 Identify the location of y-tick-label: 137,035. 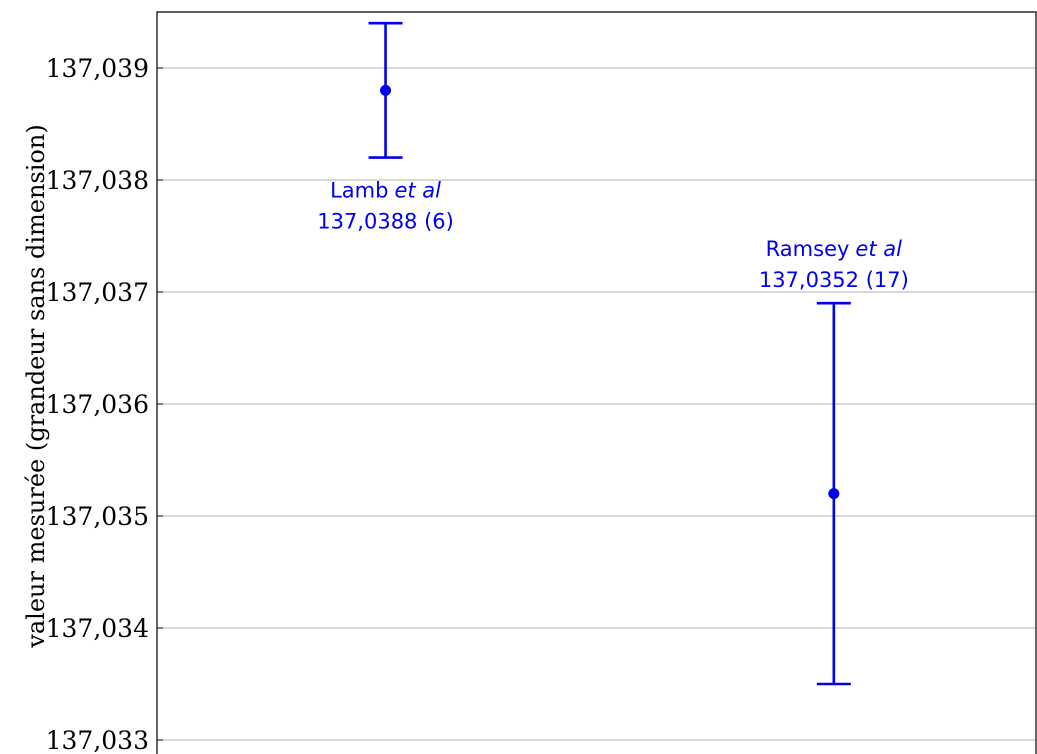
(97, 516).